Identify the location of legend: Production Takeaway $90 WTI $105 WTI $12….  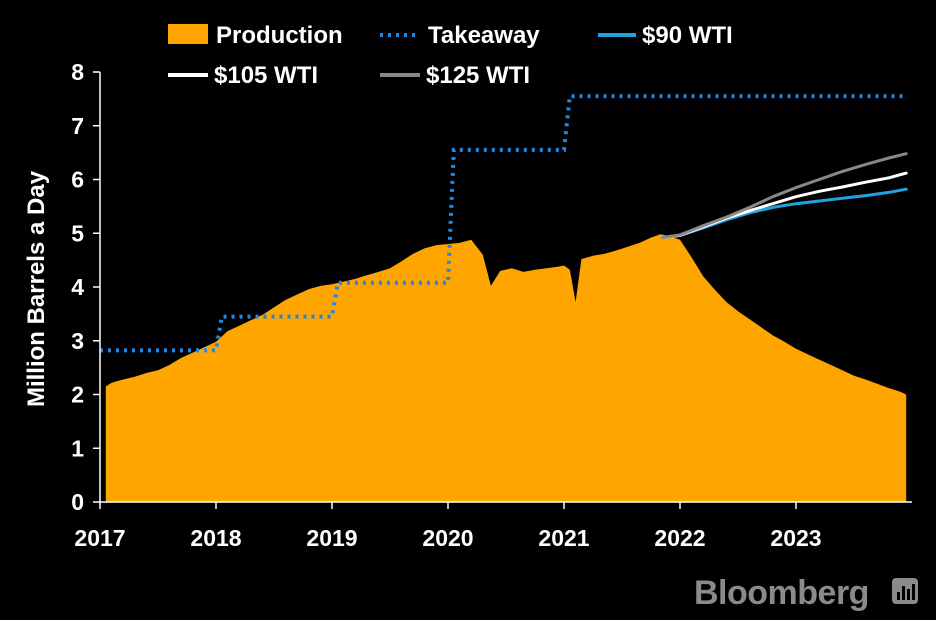
(450, 55).